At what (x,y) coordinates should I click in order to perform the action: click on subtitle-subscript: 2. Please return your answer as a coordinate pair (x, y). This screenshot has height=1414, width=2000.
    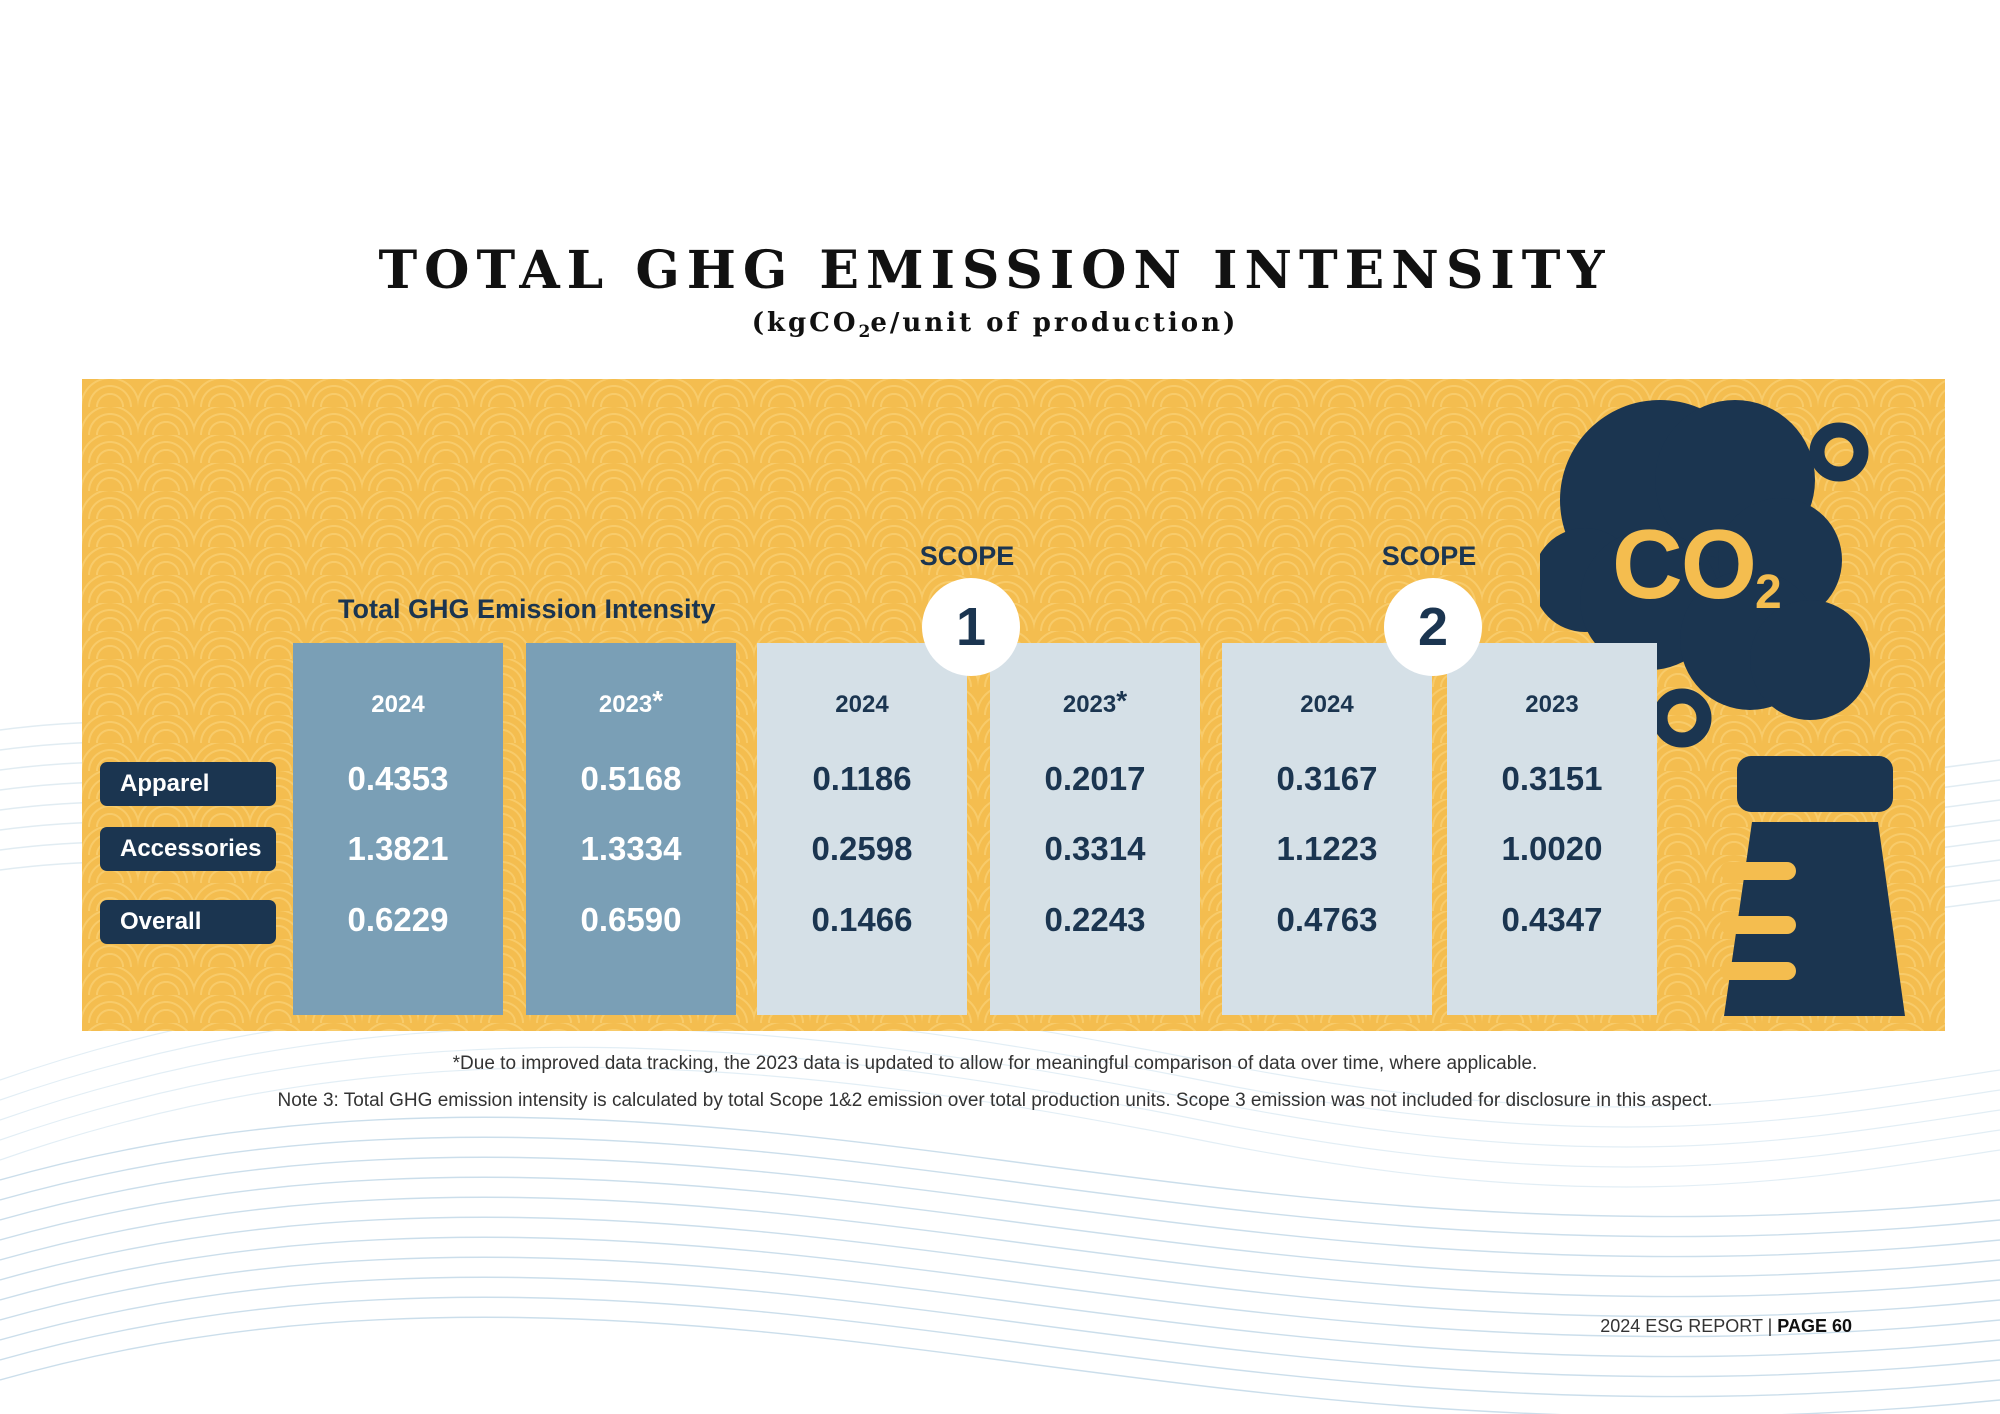
    Looking at the image, I should click on (864, 332).